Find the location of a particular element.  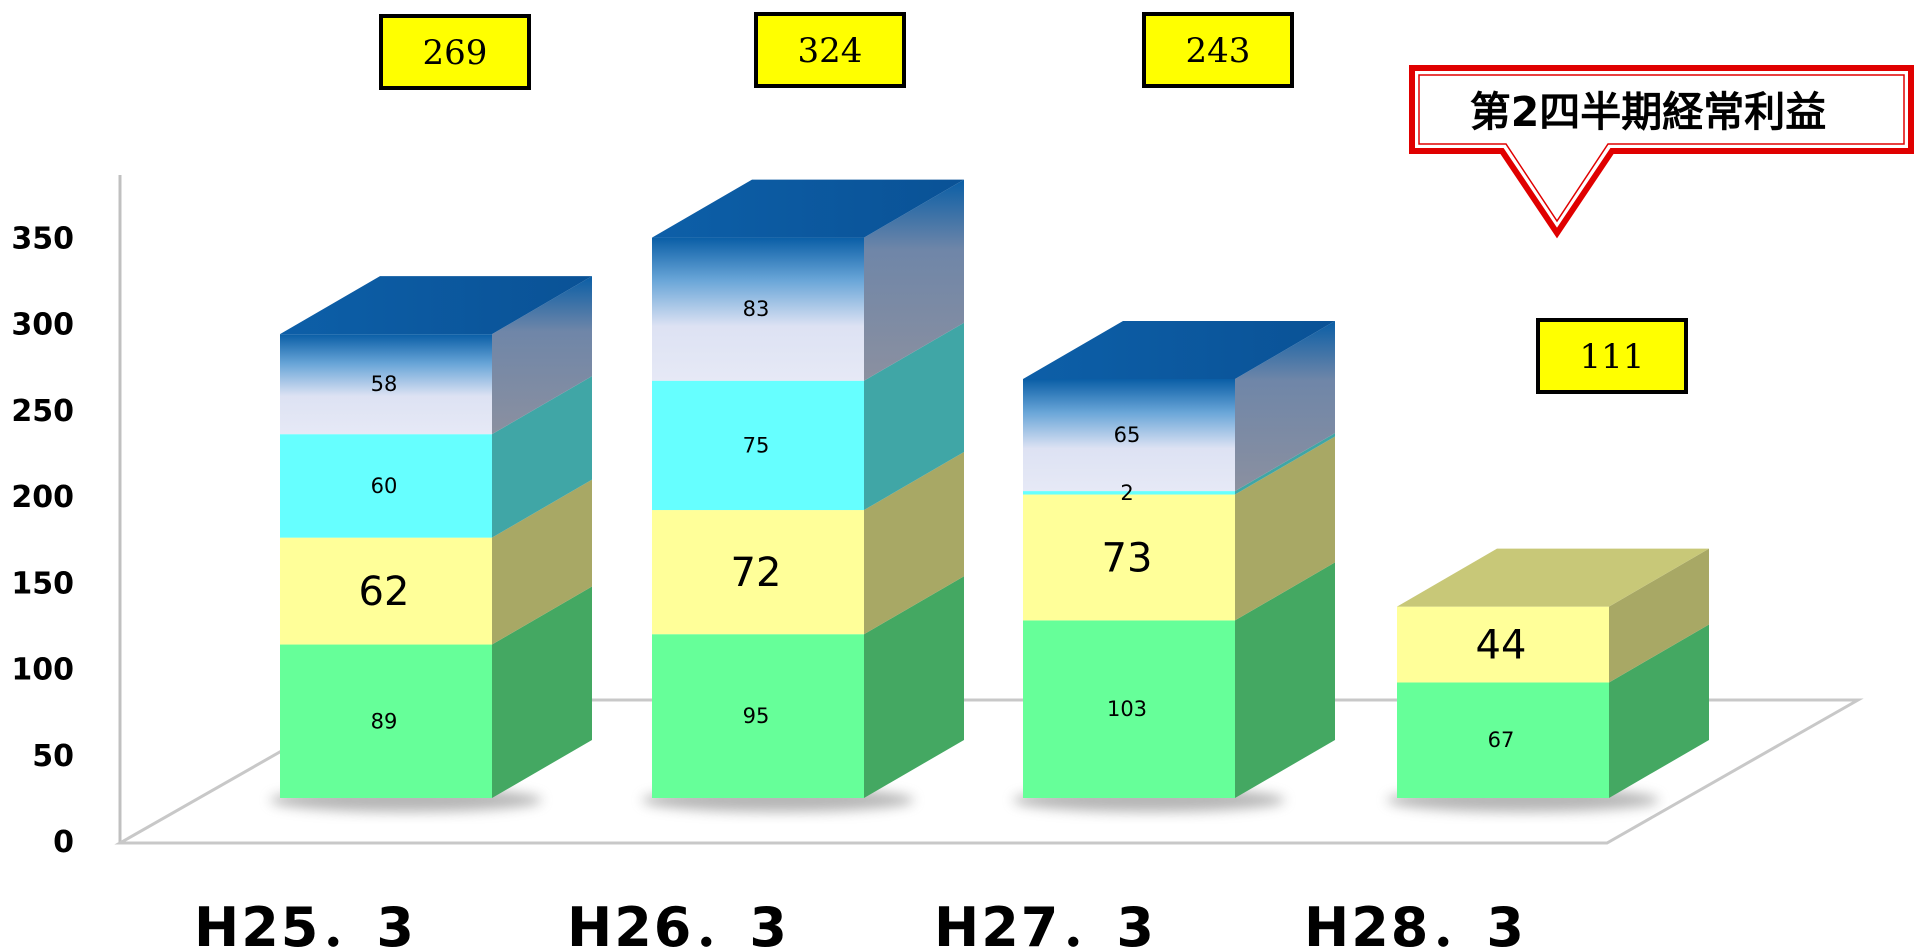

segment-value-label: 65 is located at coordinates (1127, 435).